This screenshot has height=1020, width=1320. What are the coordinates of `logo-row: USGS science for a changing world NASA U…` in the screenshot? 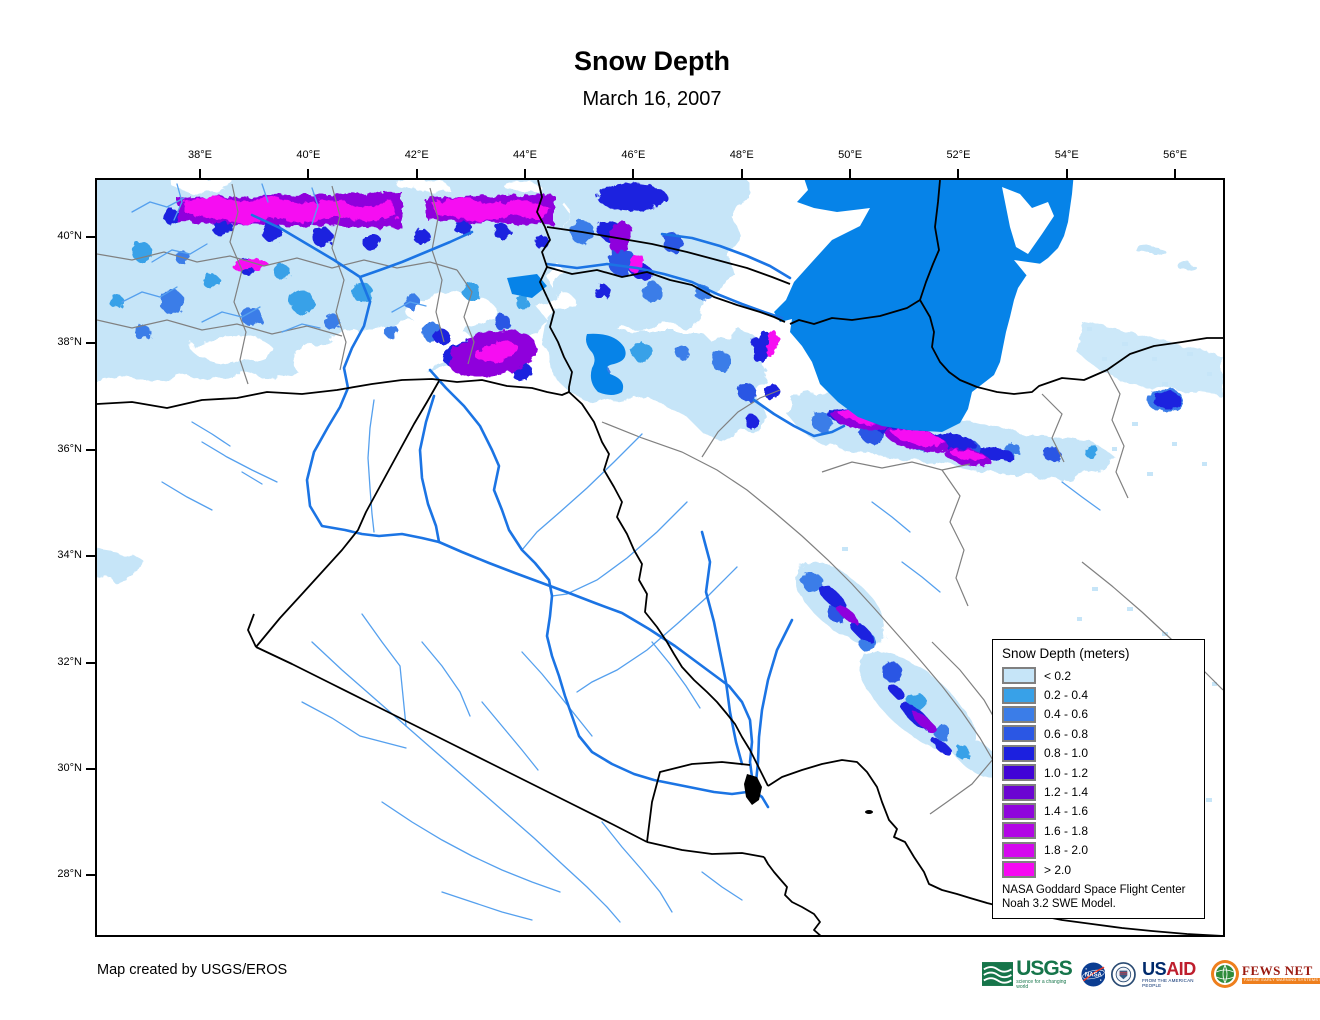 It's located at (1151, 974).